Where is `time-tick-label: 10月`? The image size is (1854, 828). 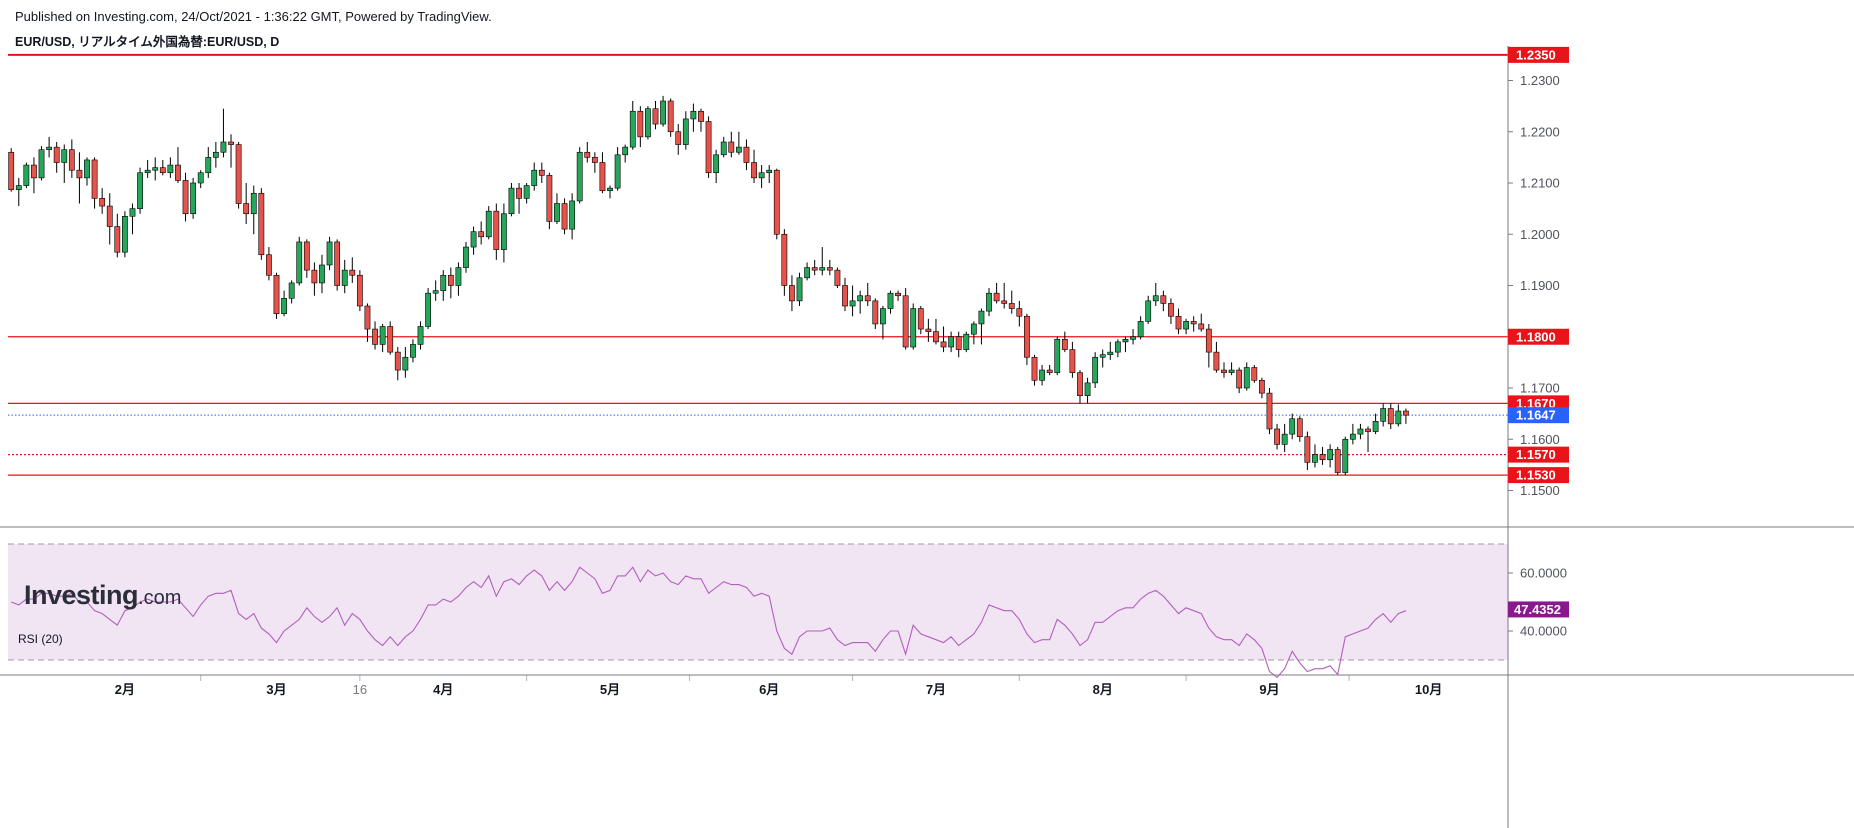
time-tick-label: 10月 is located at coordinates (1428, 689).